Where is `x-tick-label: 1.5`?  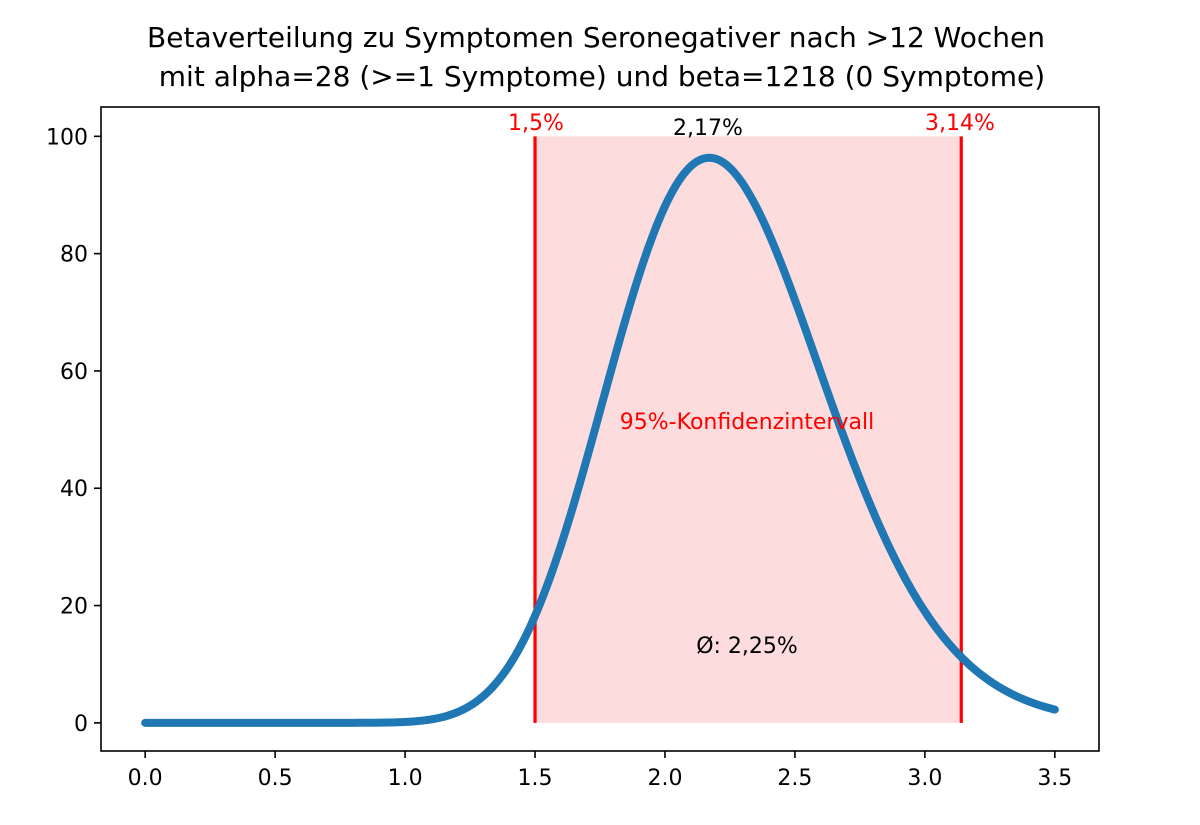 x-tick-label: 1.5 is located at coordinates (535, 778).